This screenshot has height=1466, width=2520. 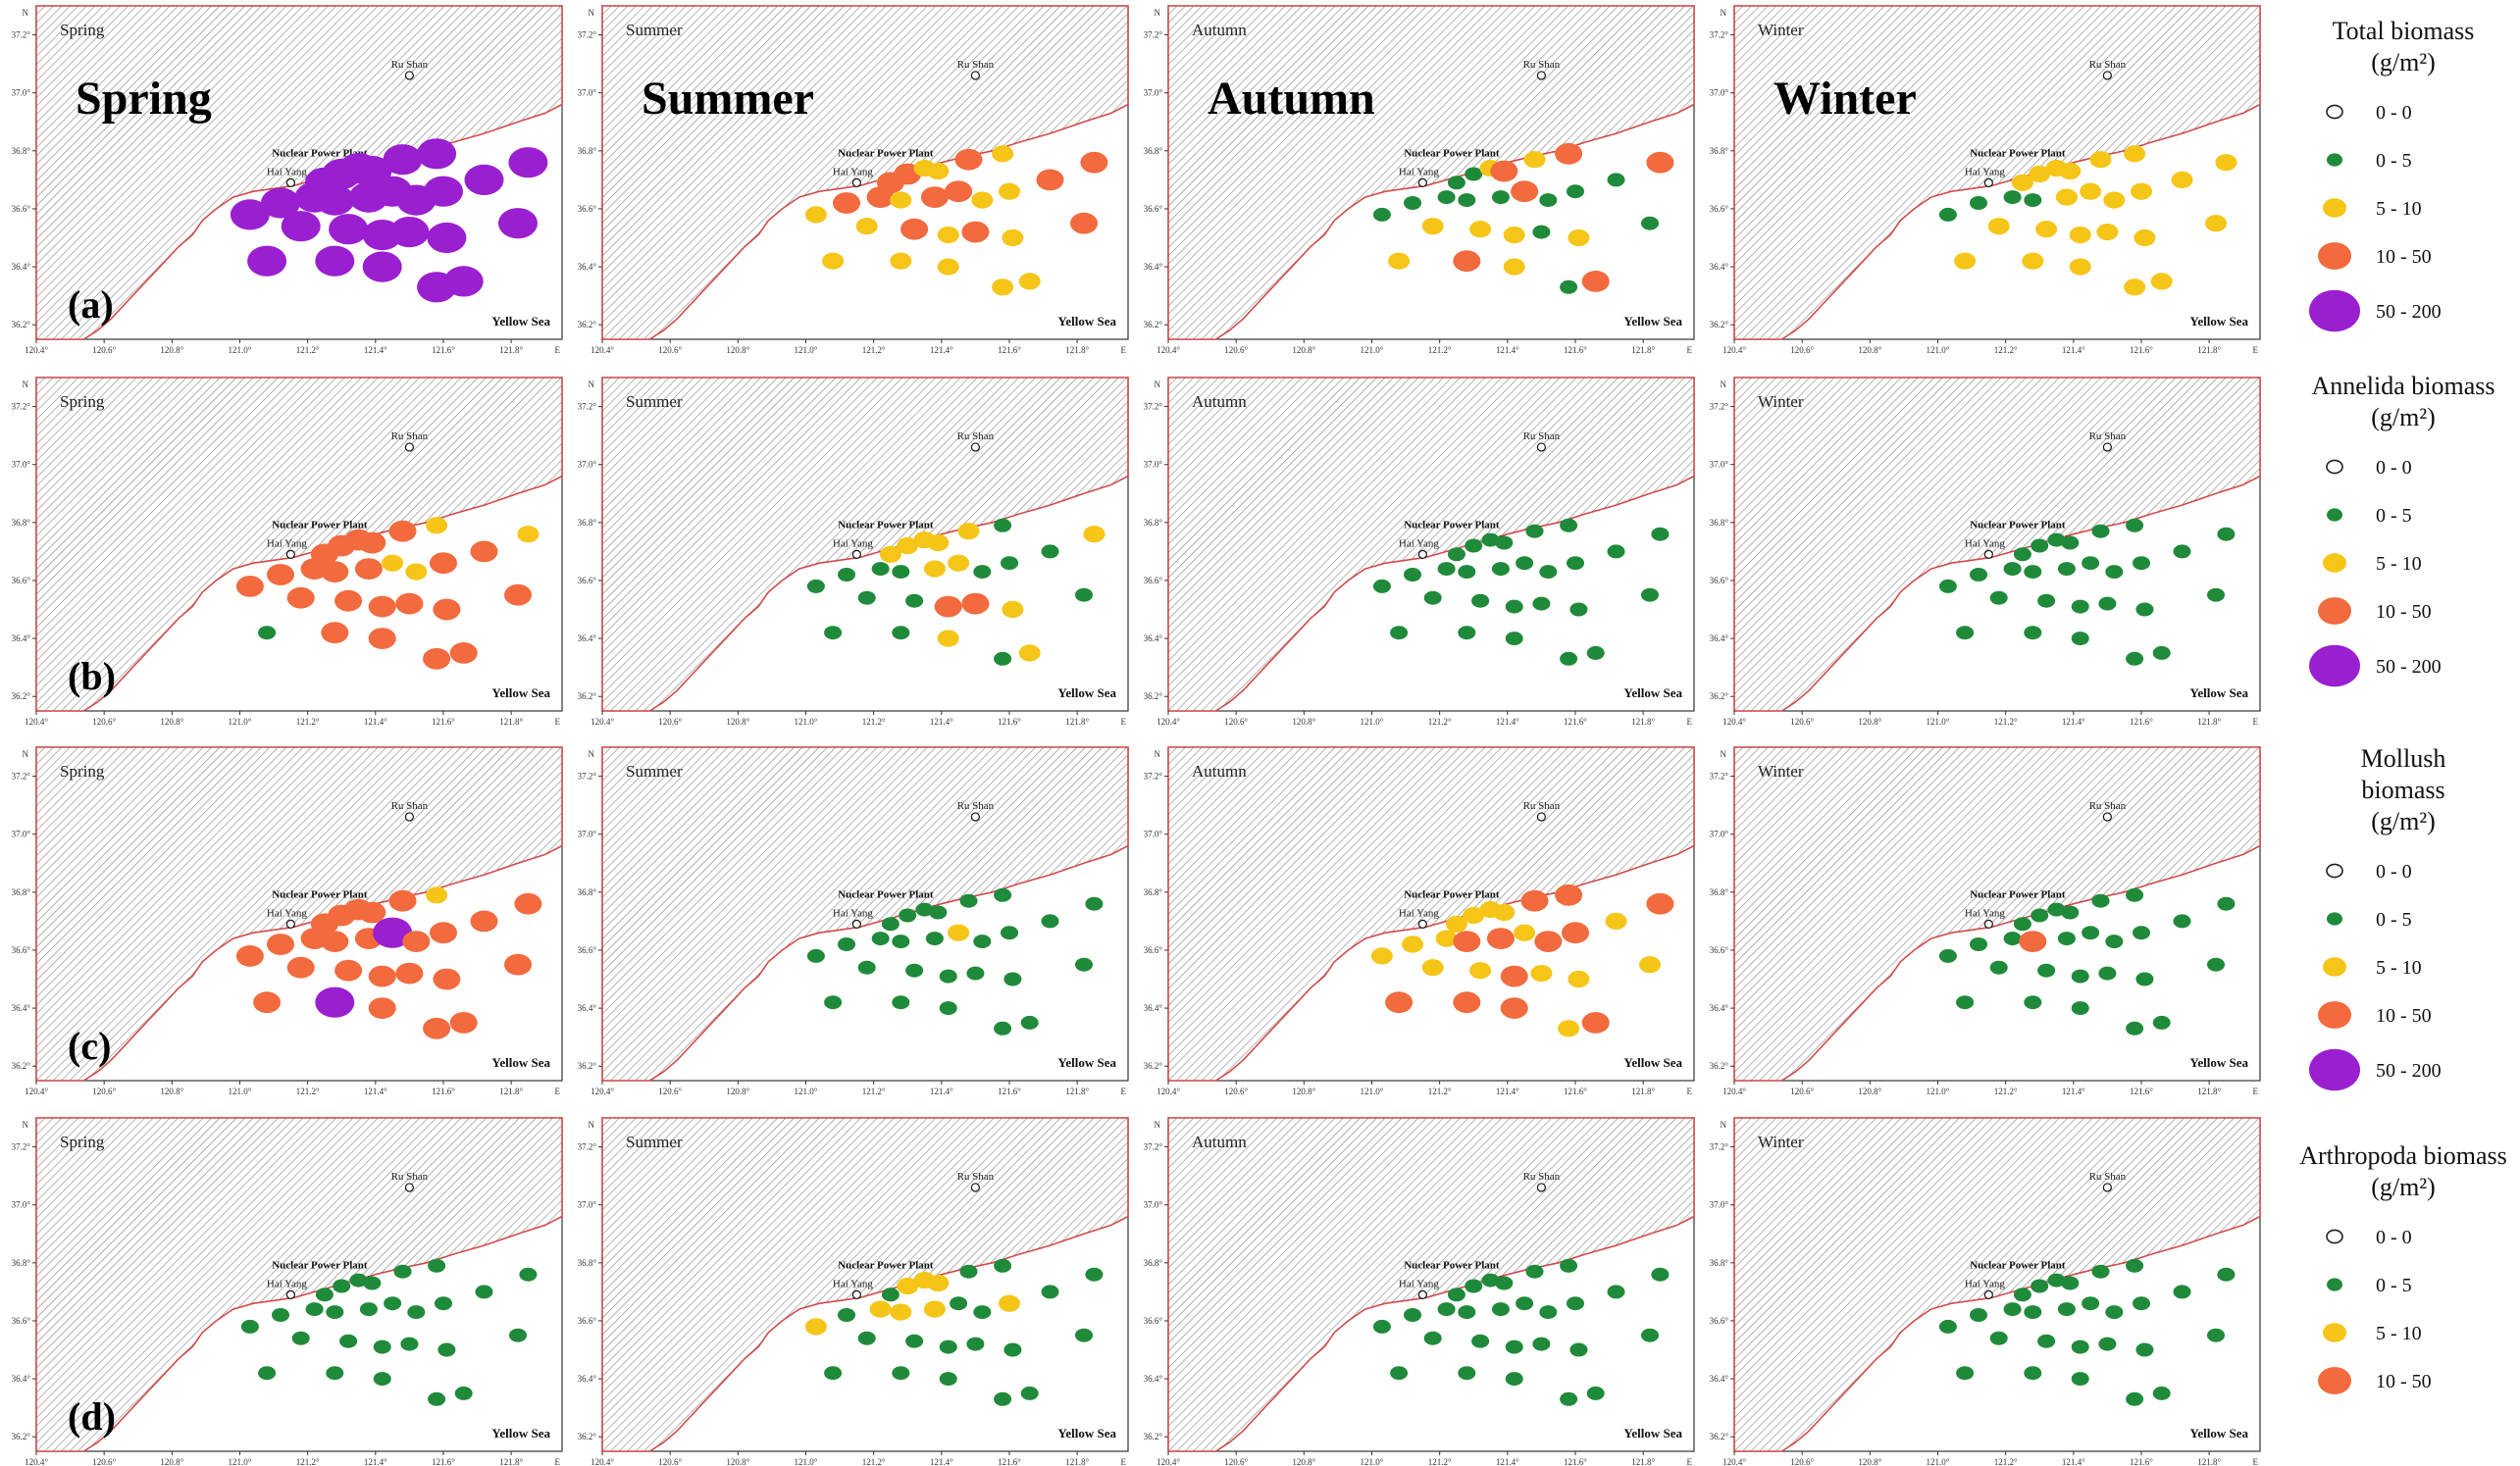 I want to click on lon-tick-label: 121.8°, so click(x=1643, y=1091).